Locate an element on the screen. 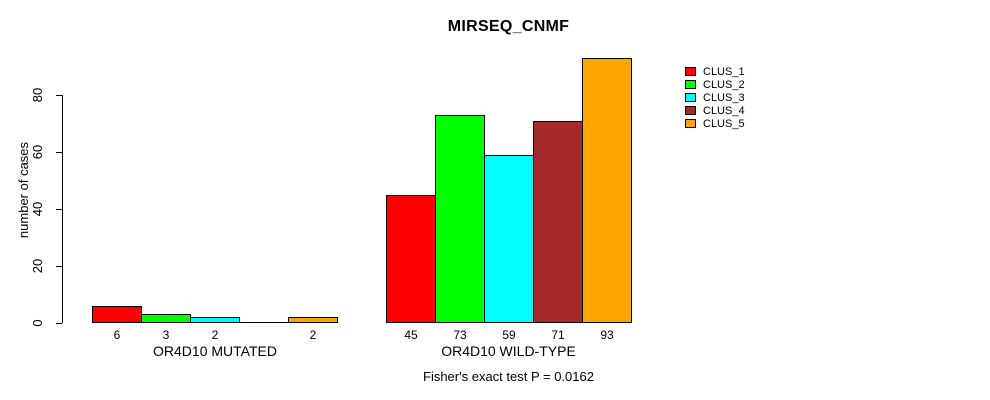 The height and width of the screenshot is (400, 990). y-axis-label: number of cases is located at coordinates (23, 190).